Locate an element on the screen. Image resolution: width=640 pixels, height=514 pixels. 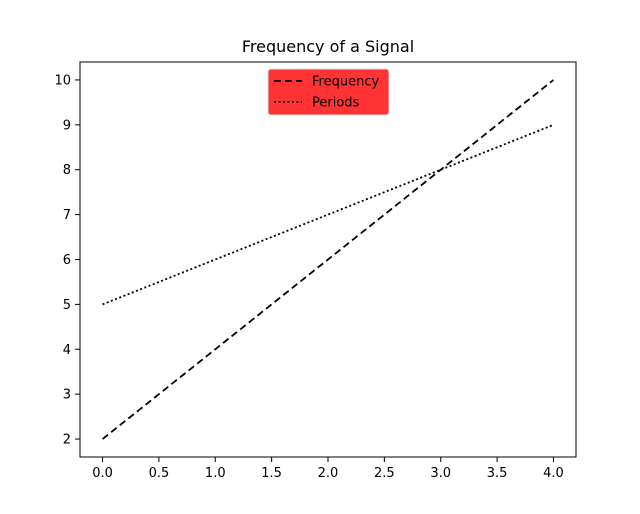
legend-label-frequency: Frequency is located at coordinates (345, 82).